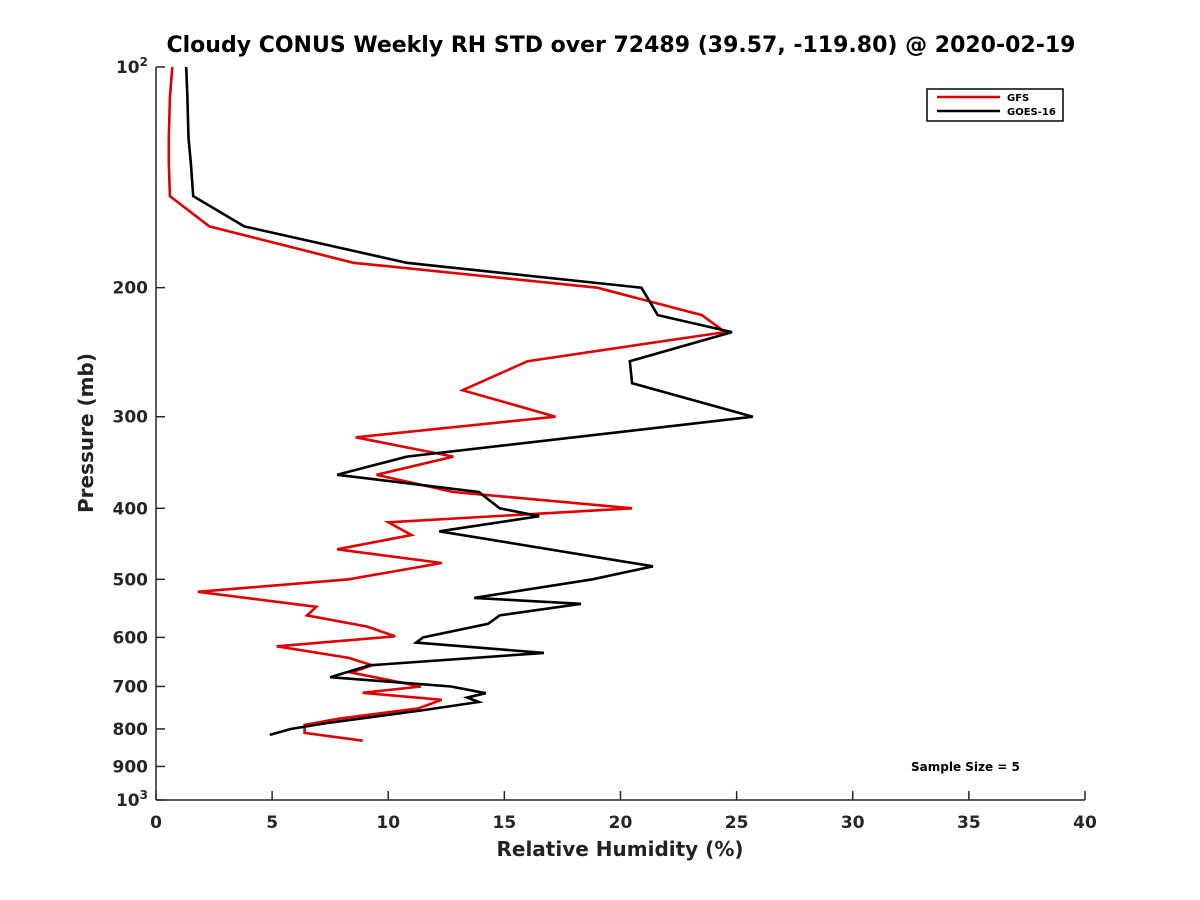 Image resolution: width=1200 pixels, height=900 pixels. Describe the element at coordinates (1031, 112) in the screenshot. I see `legend-label-goes16: GOES-16` at that location.